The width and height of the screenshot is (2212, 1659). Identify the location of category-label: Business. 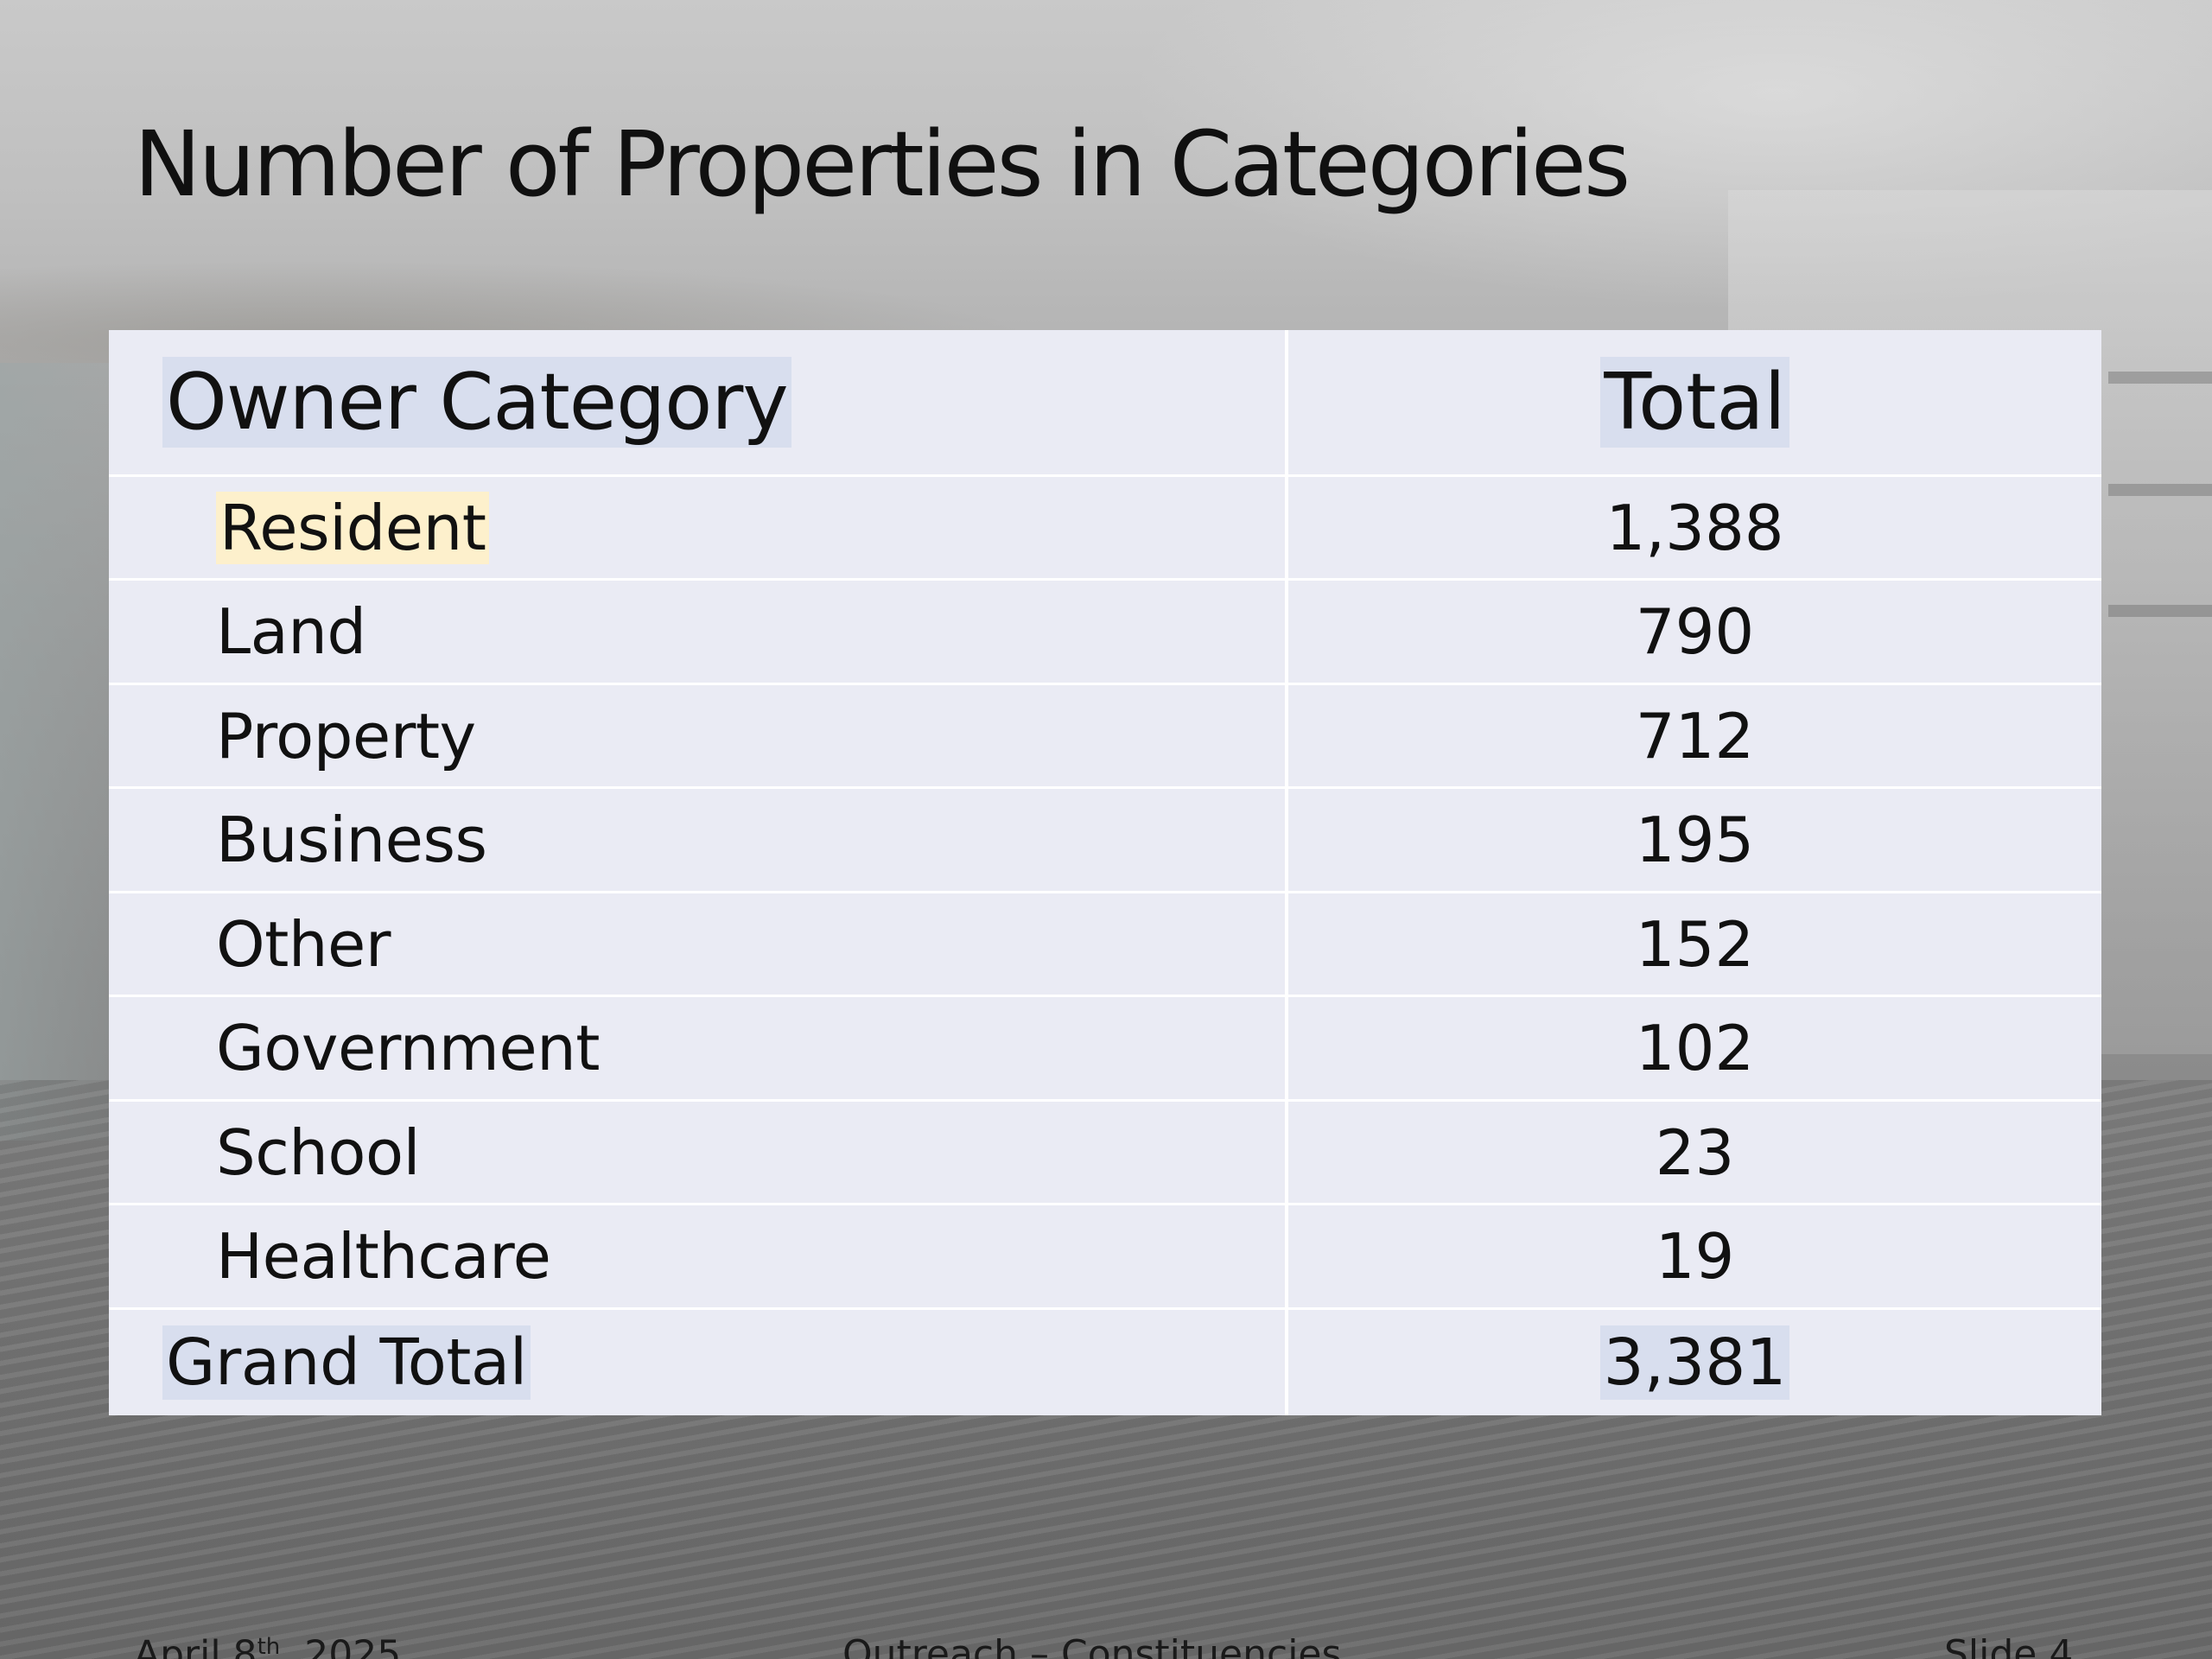
(351, 840).